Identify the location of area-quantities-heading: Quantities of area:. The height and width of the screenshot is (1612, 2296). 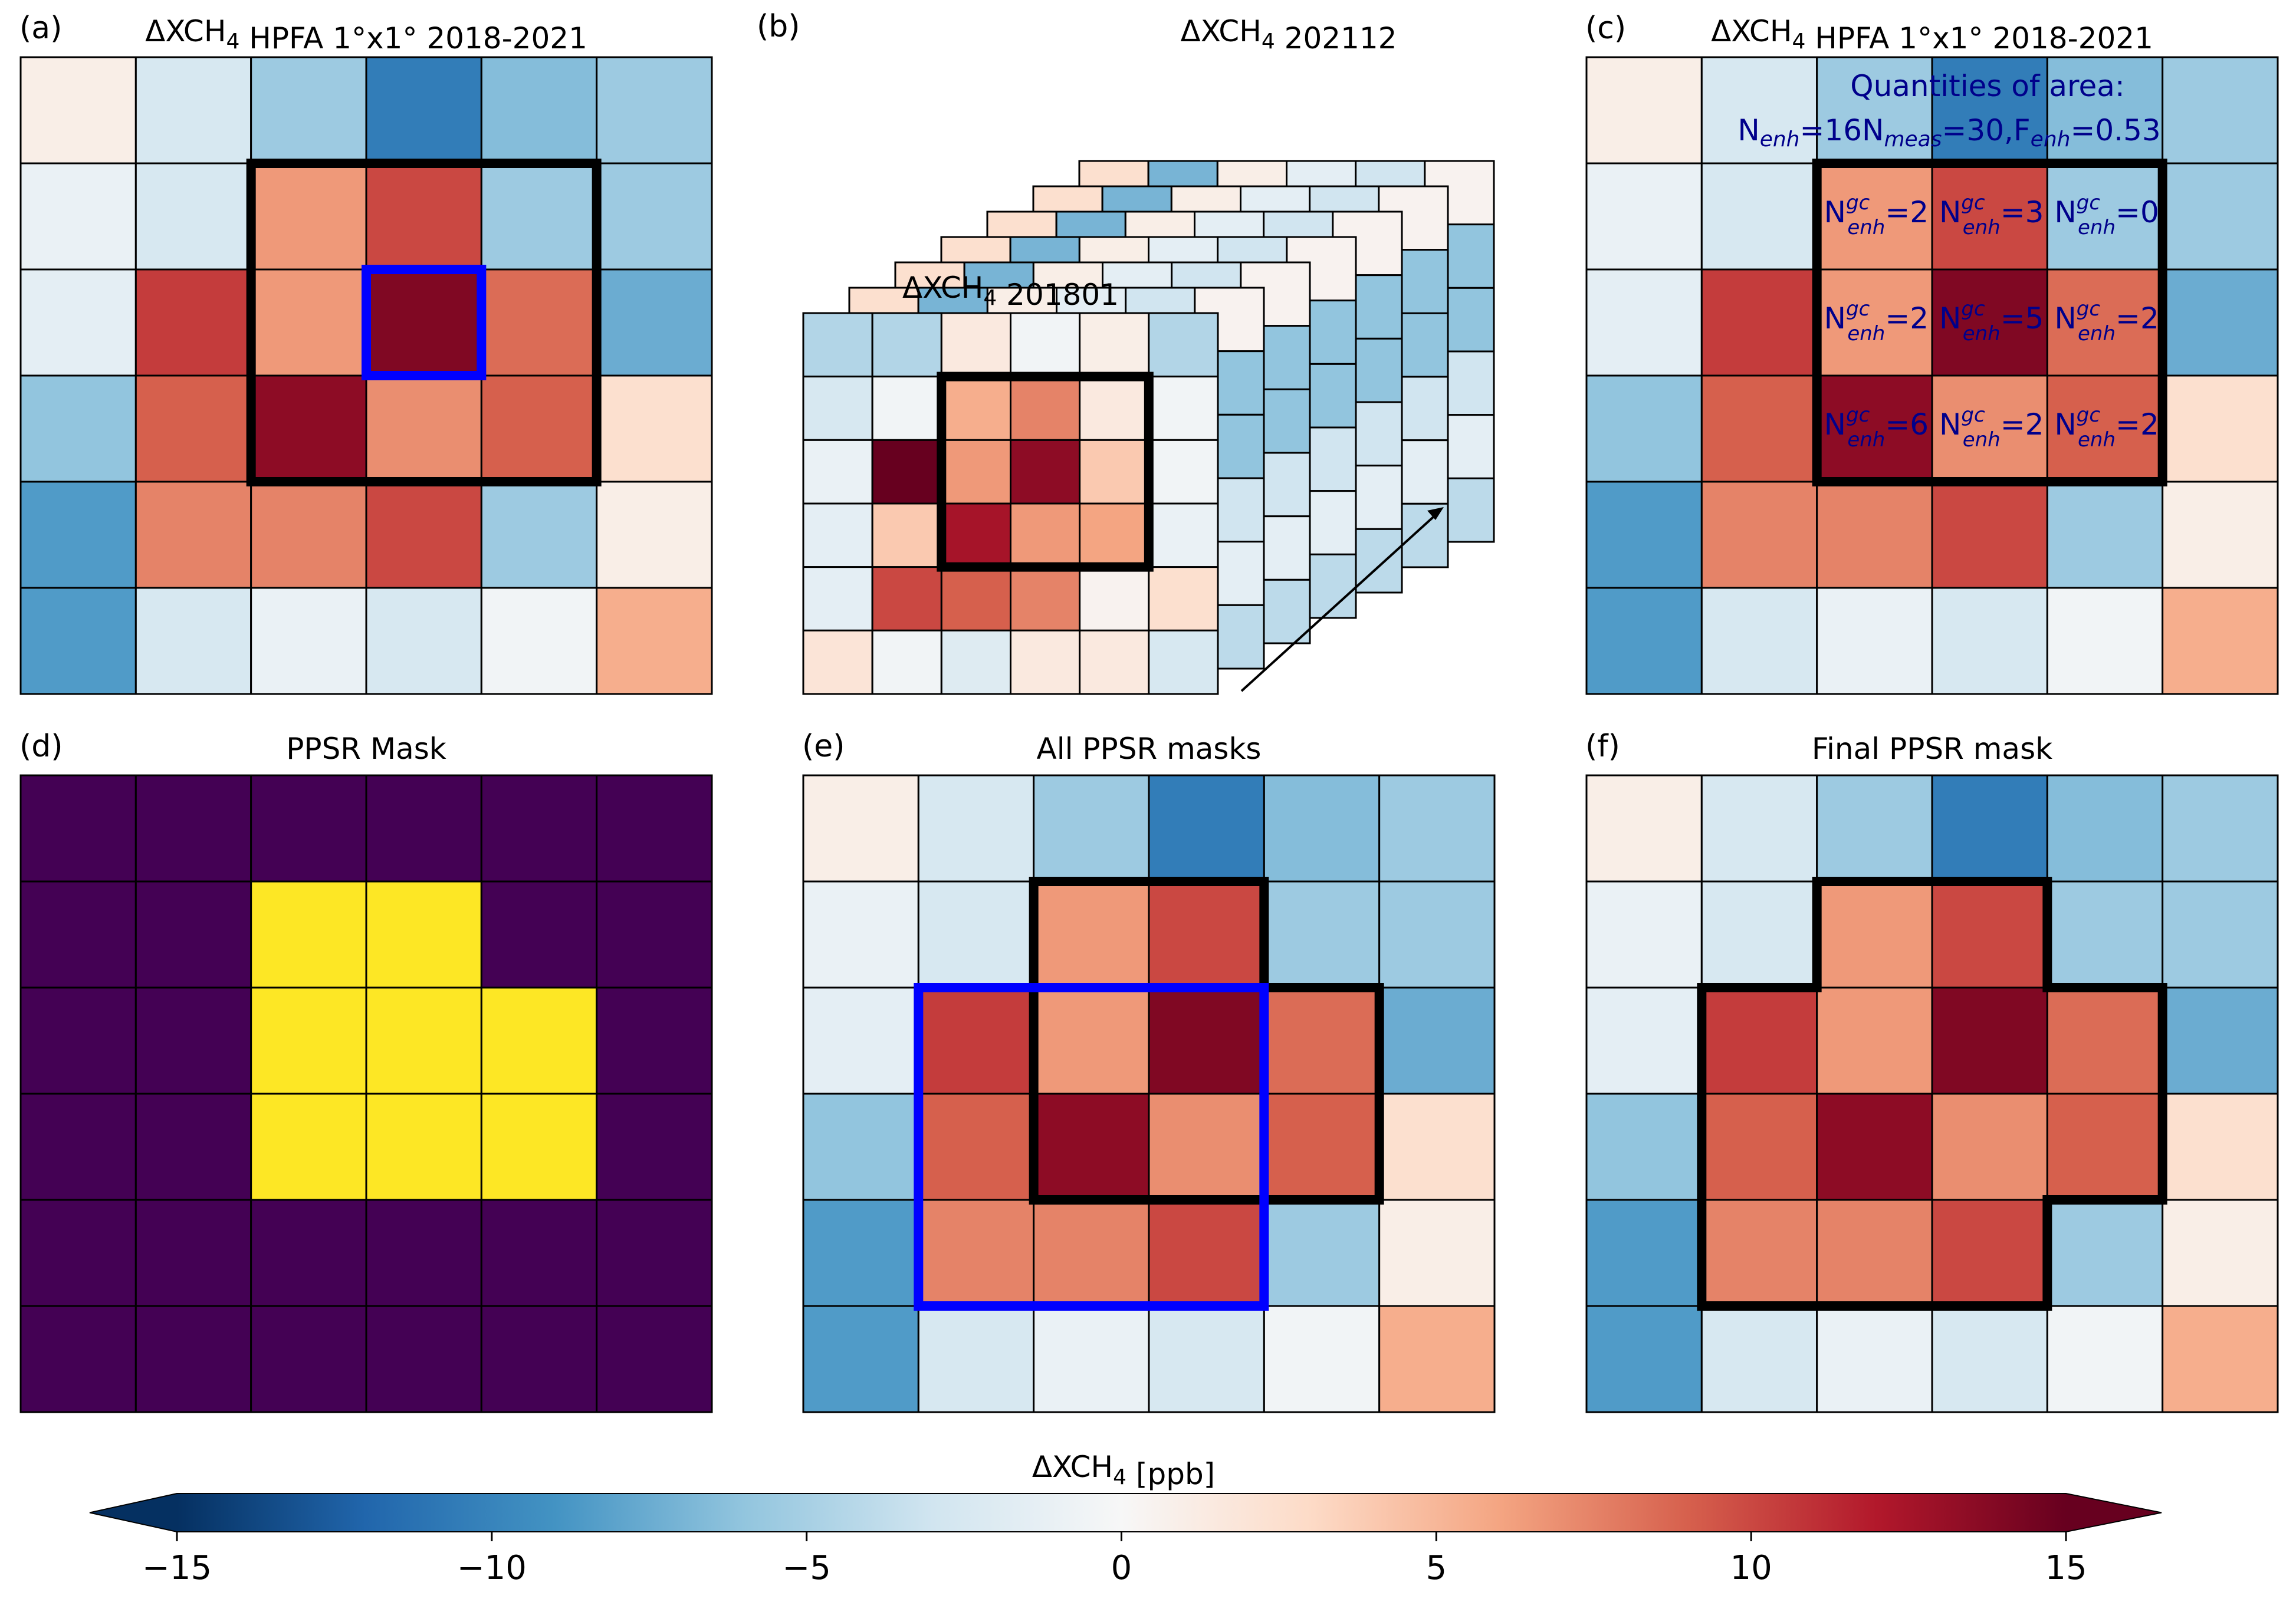
(1987, 86).